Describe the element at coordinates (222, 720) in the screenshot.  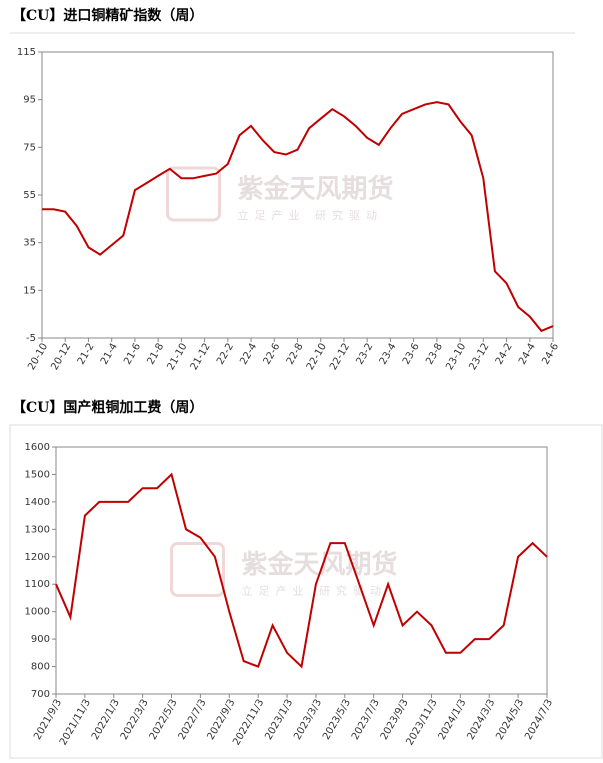
I see `x-tick-label: 2022/9/3` at that location.